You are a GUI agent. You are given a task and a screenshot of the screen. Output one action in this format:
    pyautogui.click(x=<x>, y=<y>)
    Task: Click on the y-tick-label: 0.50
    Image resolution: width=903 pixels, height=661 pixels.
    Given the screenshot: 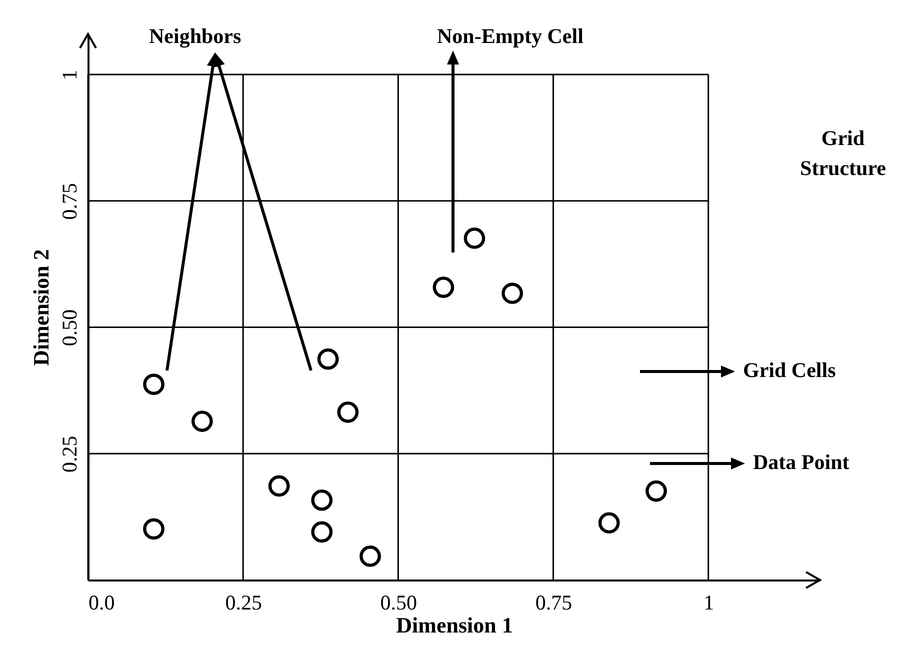 What is the action you would take?
    pyautogui.click(x=70, y=327)
    